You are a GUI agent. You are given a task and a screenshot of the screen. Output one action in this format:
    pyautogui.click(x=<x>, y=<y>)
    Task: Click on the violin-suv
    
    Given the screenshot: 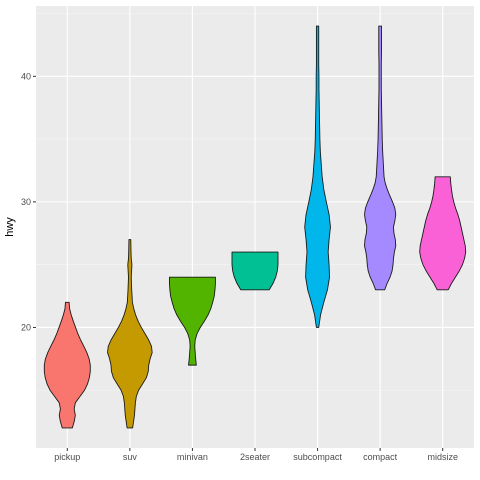 What is the action you would take?
    pyautogui.click(x=130, y=334)
    